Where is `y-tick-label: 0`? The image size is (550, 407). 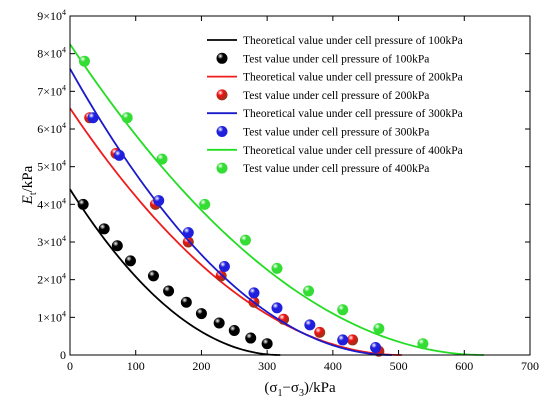 y-tick-label: 0 is located at coordinates (63, 355).